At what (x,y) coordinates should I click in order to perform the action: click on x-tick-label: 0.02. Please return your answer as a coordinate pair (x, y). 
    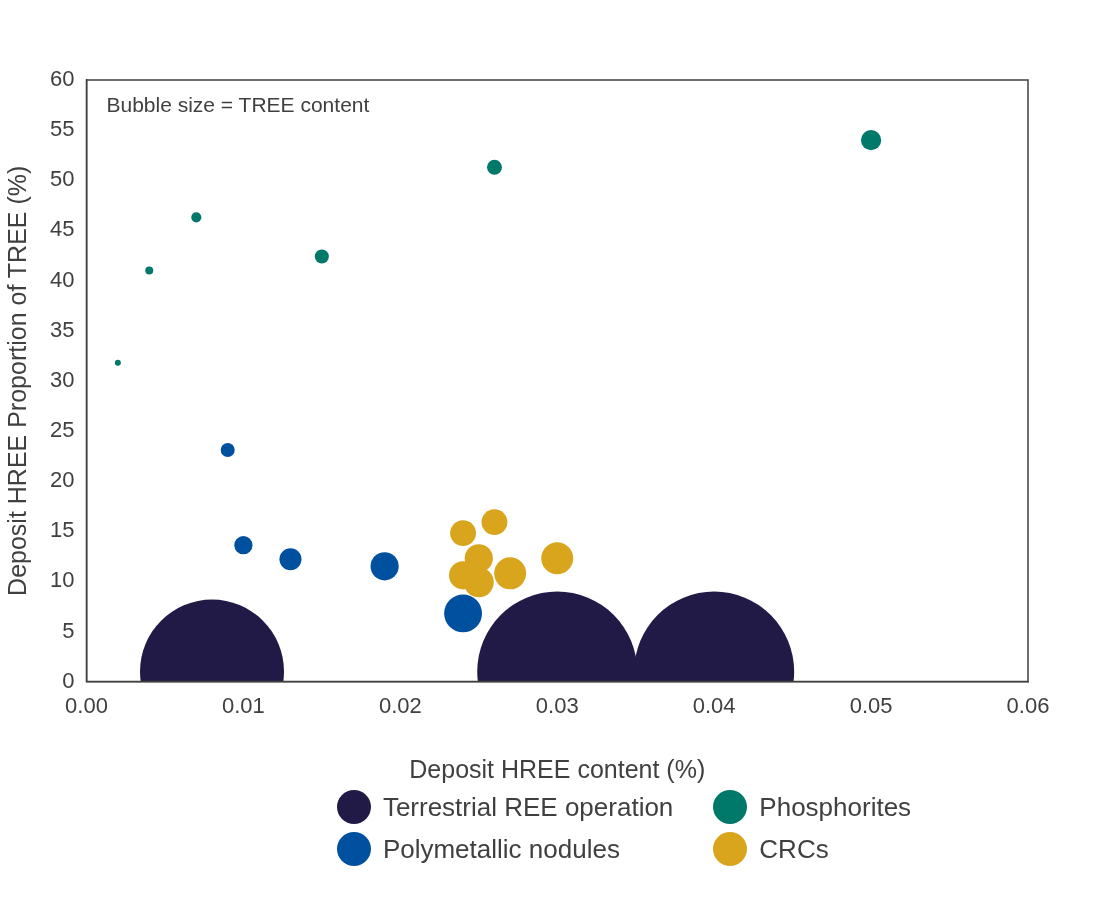
    Looking at the image, I should click on (400, 705).